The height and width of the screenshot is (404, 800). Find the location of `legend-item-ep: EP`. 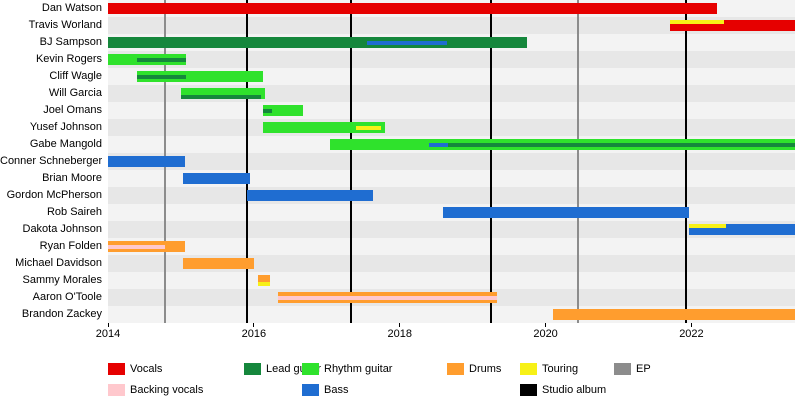

legend-item-ep: EP is located at coordinates (632, 369).